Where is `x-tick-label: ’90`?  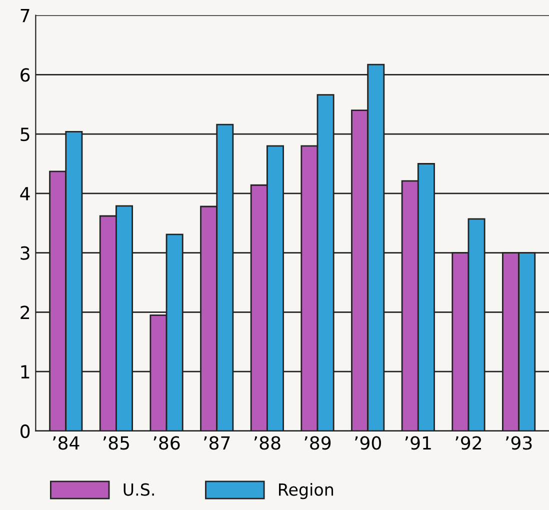
x-tick-label: ’90 is located at coordinates (368, 443).